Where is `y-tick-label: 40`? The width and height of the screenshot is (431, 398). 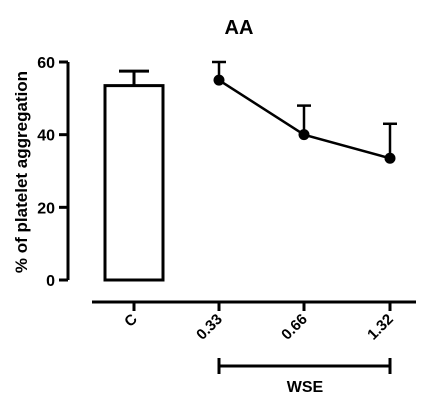
y-tick-label: 40 is located at coordinates (46, 136).